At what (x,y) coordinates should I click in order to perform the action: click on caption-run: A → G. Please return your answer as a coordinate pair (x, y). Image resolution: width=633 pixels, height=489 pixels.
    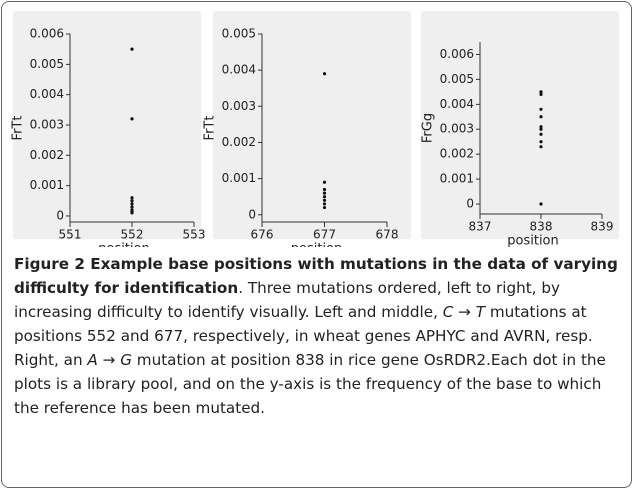
    Looking at the image, I should click on (109, 360).